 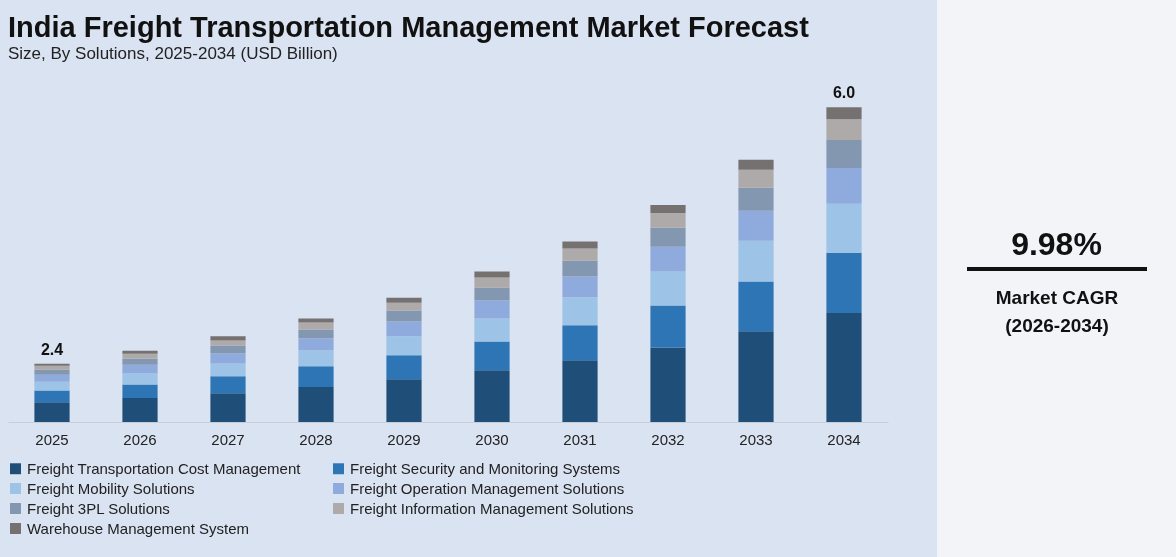 What do you see at coordinates (140, 439) in the screenshot?
I see `x-tick-label: 2026` at bounding box center [140, 439].